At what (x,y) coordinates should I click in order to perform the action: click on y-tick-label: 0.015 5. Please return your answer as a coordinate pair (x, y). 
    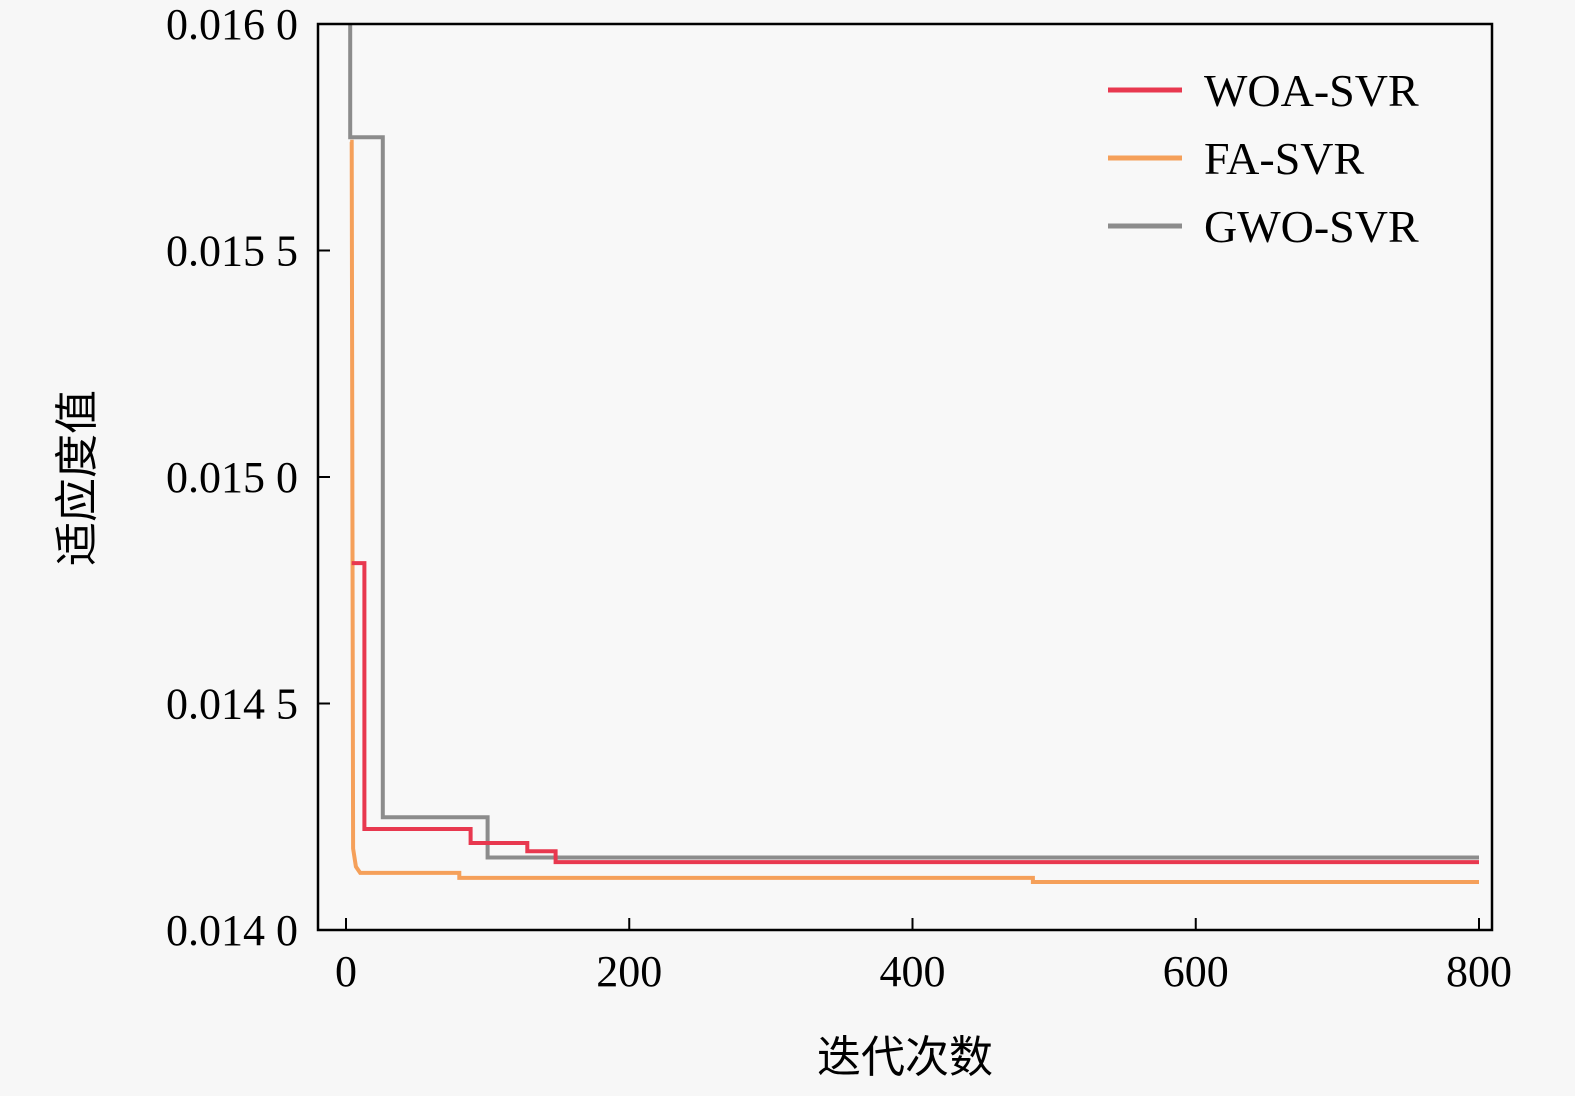
    Looking at the image, I should click on (232, 251).